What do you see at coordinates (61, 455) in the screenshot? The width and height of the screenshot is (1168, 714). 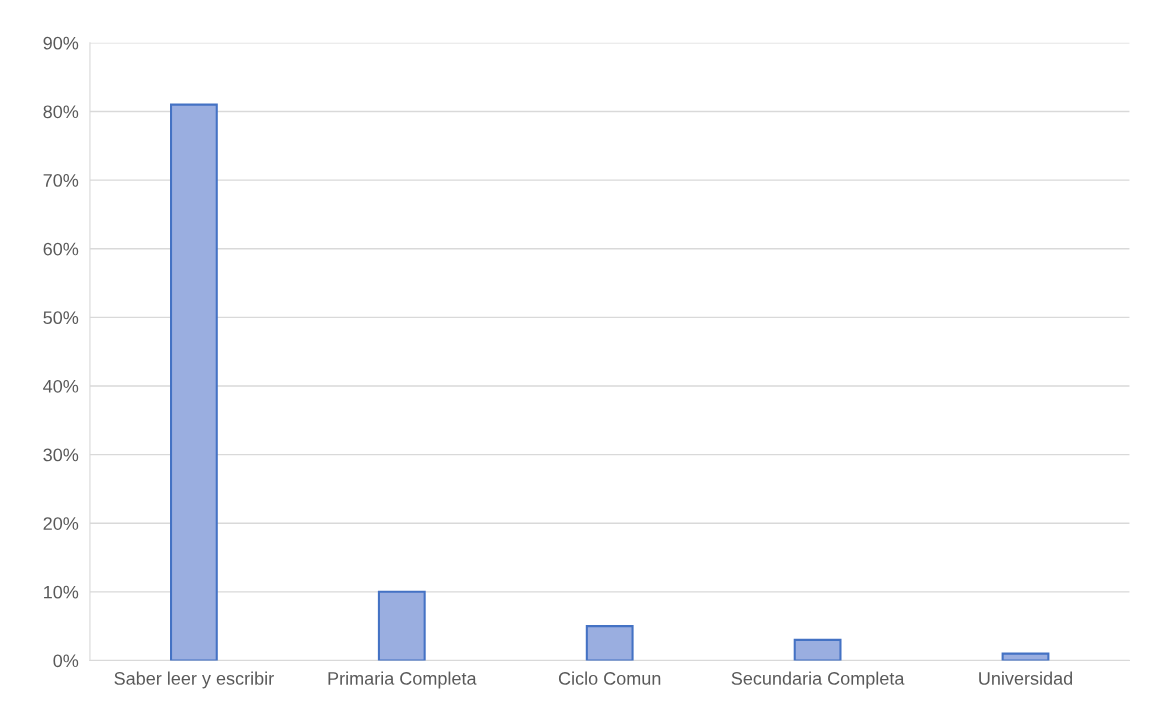 I see `y-tick-label: 30%` at bounding box center [61, 455].